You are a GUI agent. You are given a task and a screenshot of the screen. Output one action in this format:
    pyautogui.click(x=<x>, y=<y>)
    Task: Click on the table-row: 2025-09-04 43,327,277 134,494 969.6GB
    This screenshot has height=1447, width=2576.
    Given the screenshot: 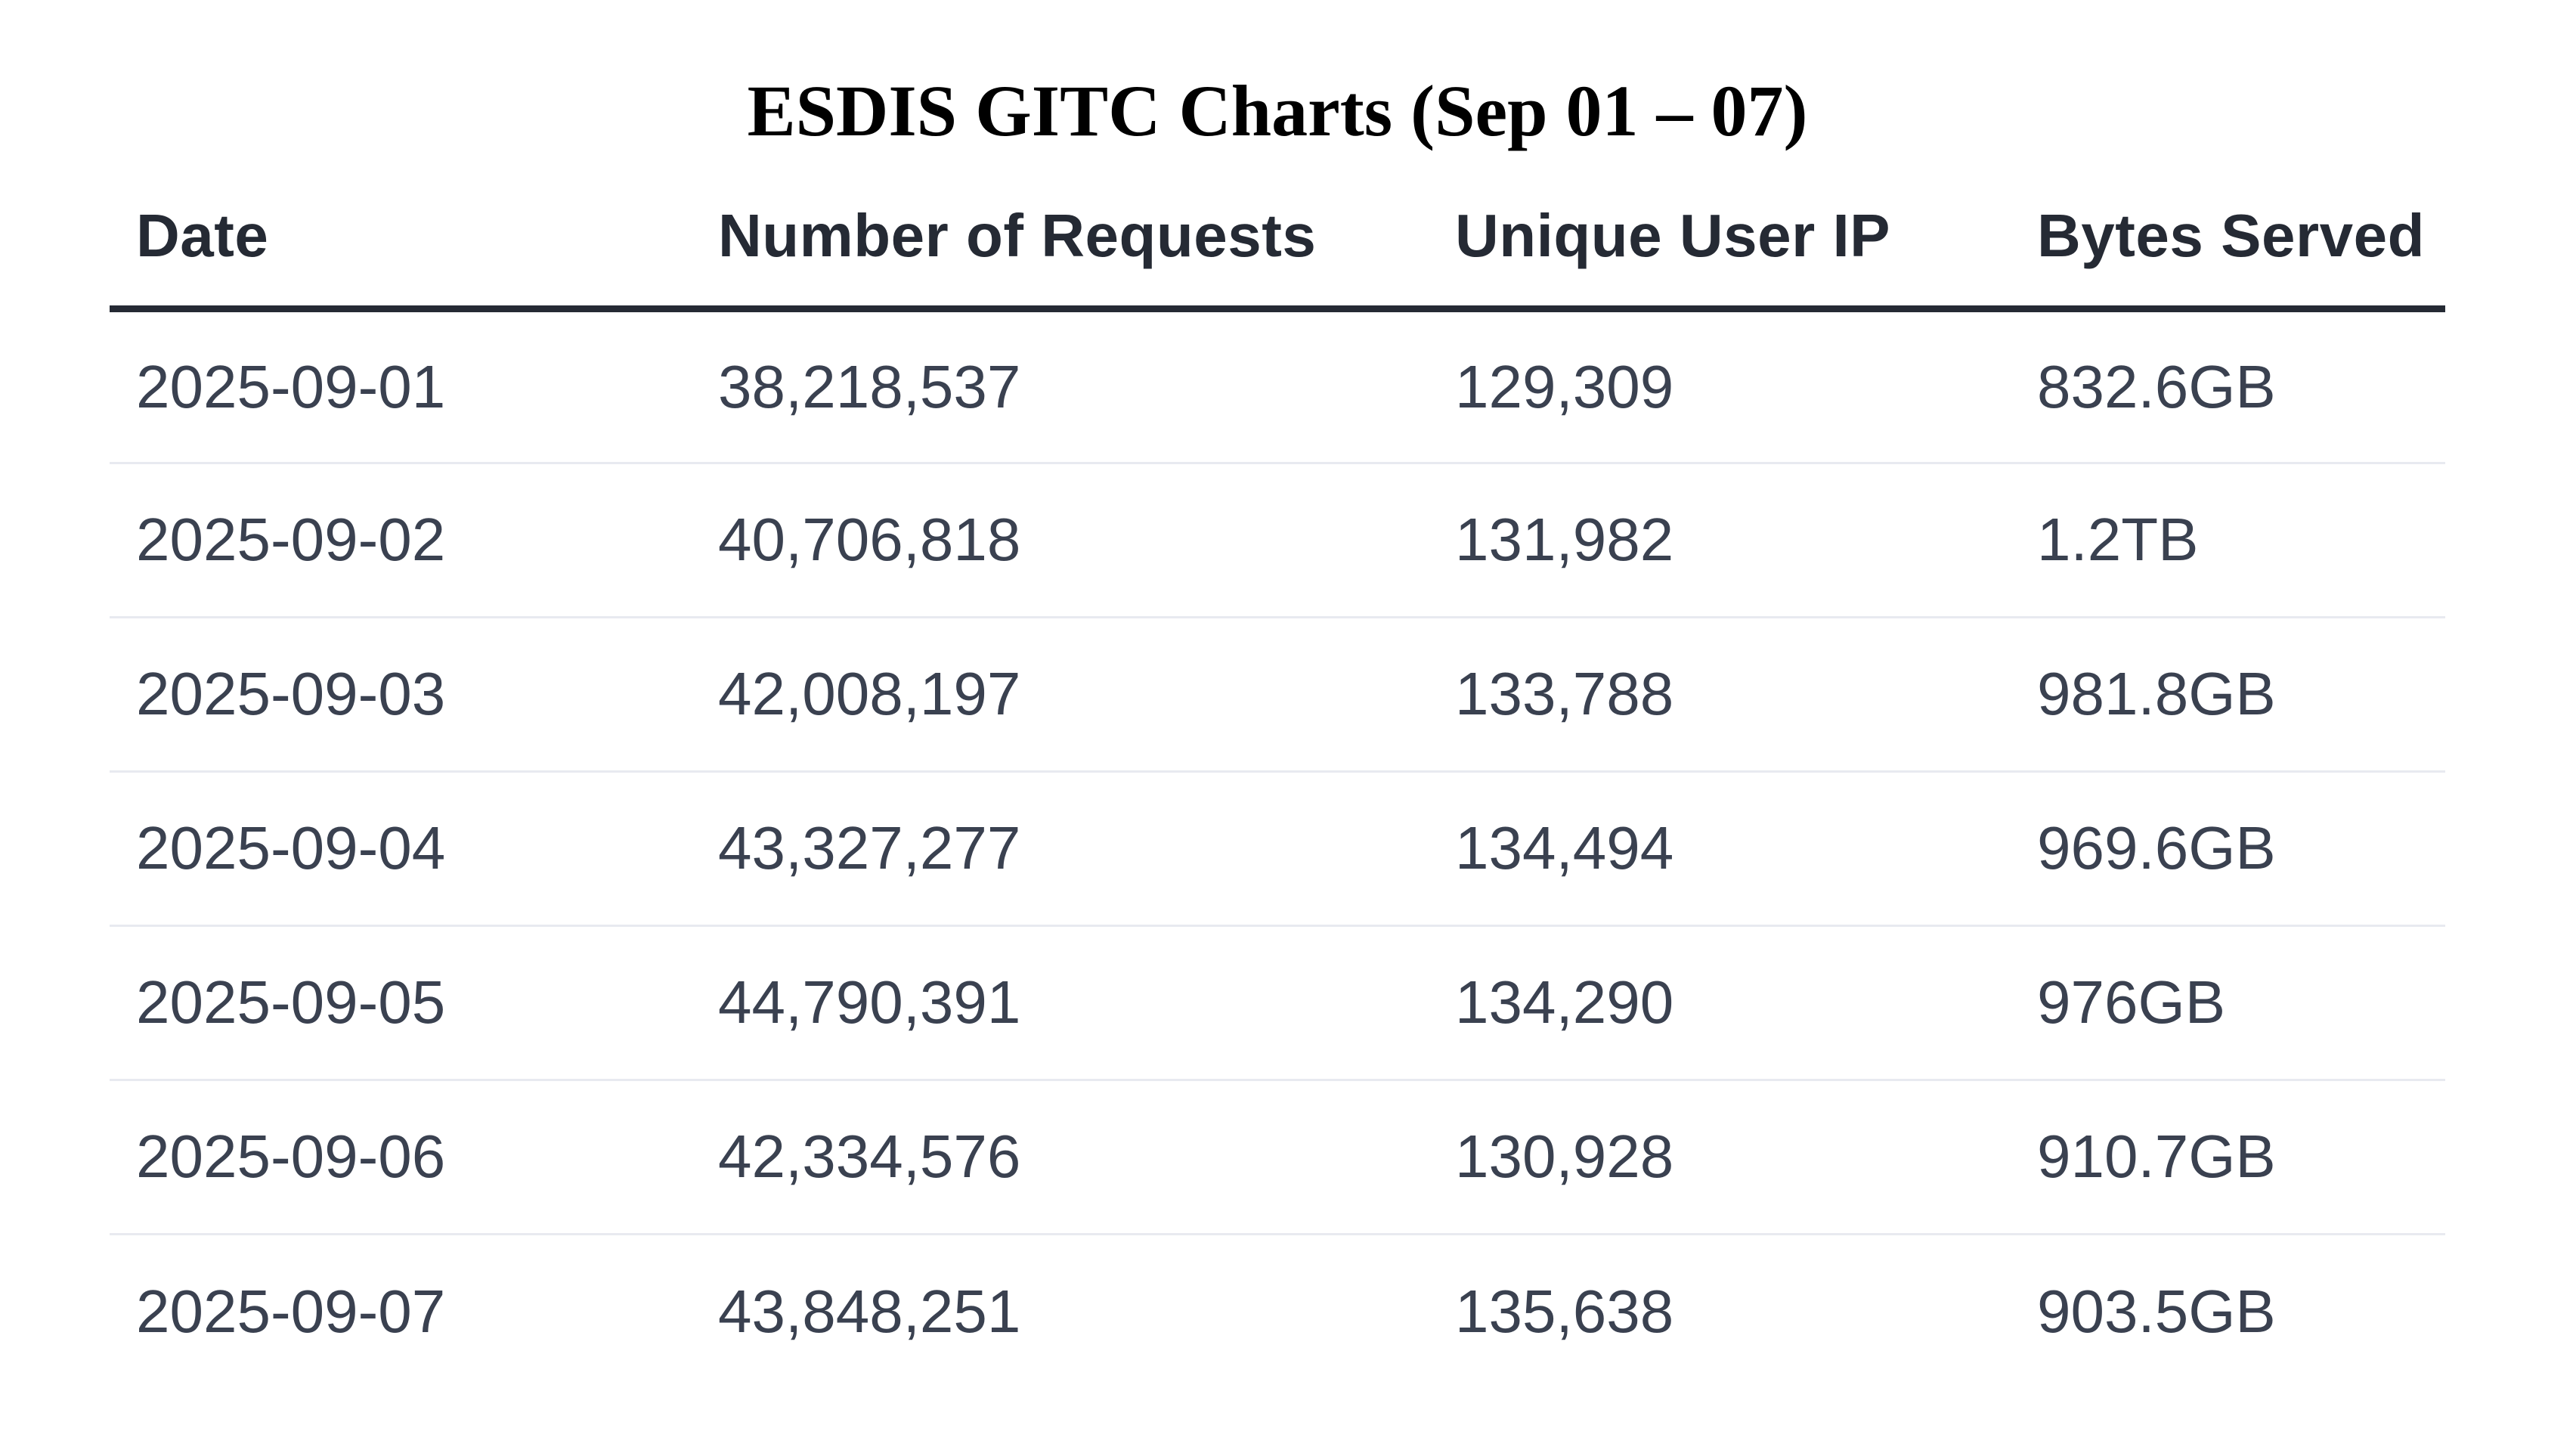 What is the action you would take?
    pyautogui.click(x=1277, y=849)
    